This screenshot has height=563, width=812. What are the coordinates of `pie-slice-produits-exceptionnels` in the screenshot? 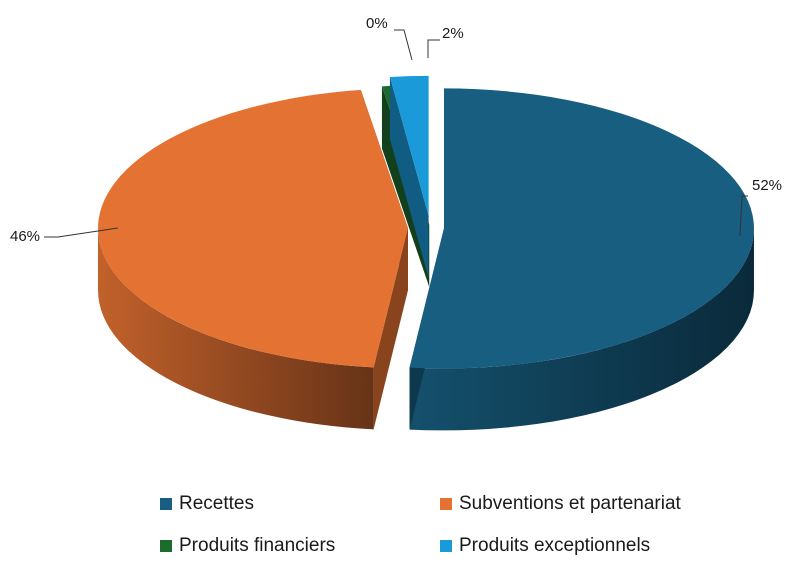 It's located at (409, 176).